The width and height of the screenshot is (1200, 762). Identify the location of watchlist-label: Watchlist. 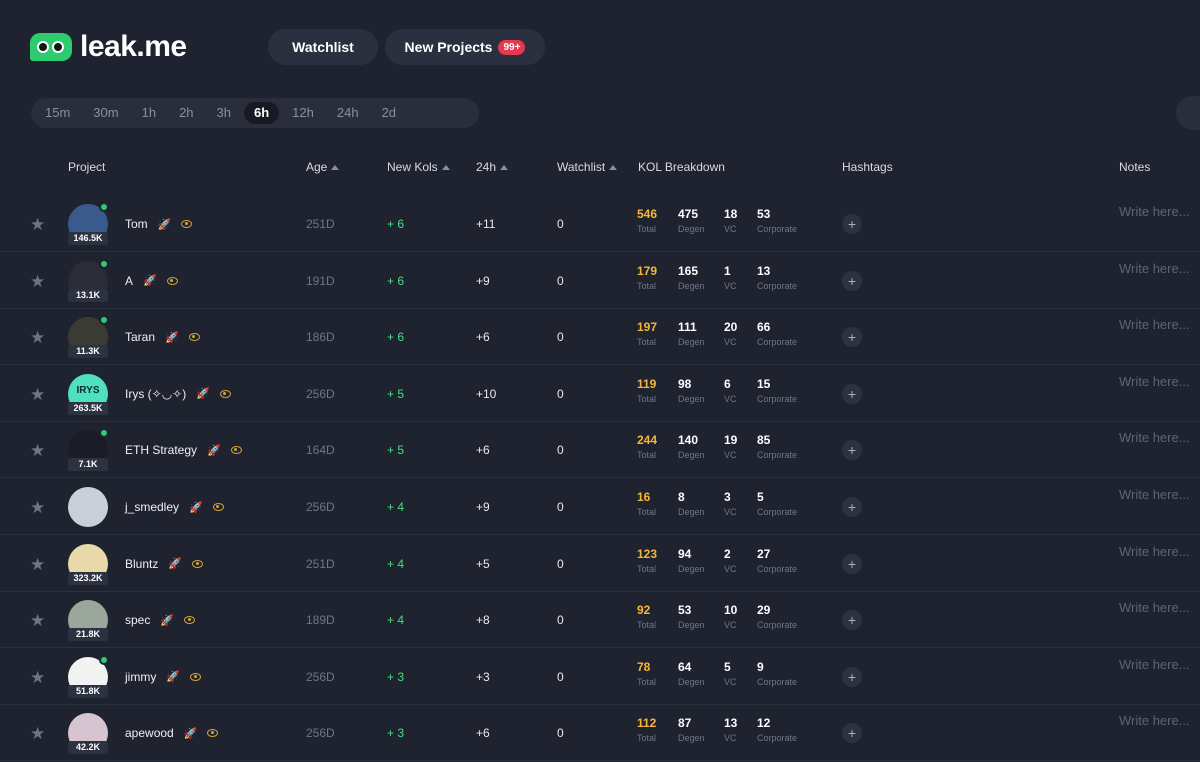
(323, 47).